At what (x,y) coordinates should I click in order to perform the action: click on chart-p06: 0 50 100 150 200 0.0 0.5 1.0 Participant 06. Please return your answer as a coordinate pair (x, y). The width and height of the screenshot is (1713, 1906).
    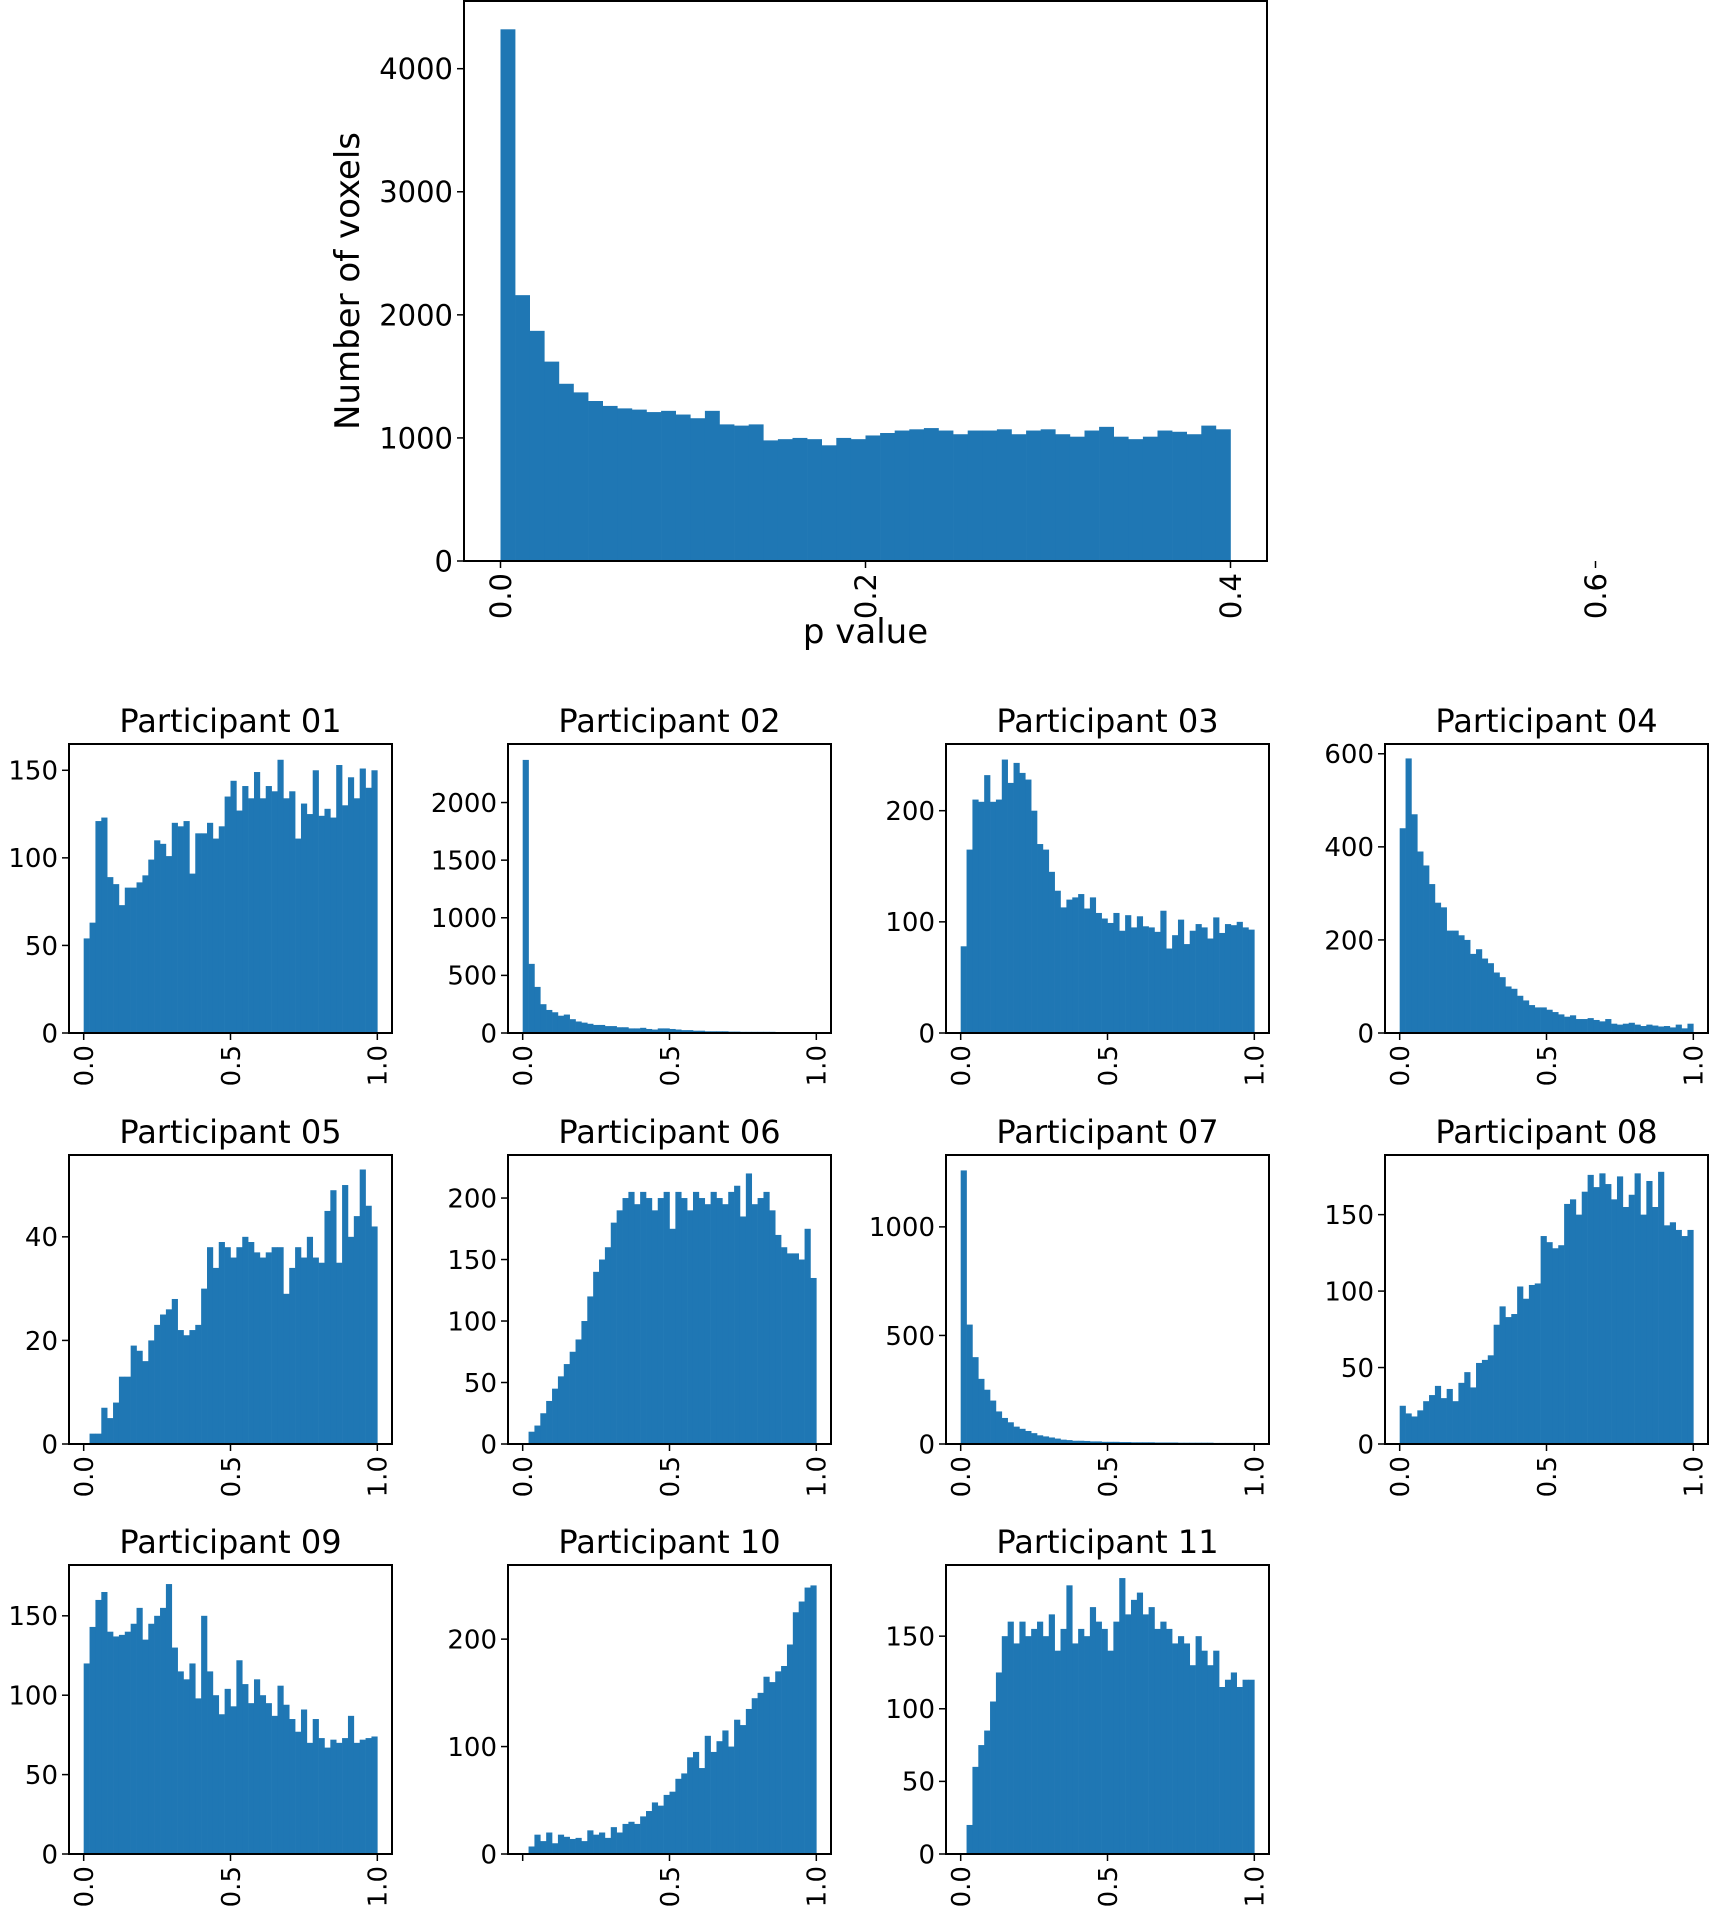
    Looking at the image, I should click on (639, 1305).